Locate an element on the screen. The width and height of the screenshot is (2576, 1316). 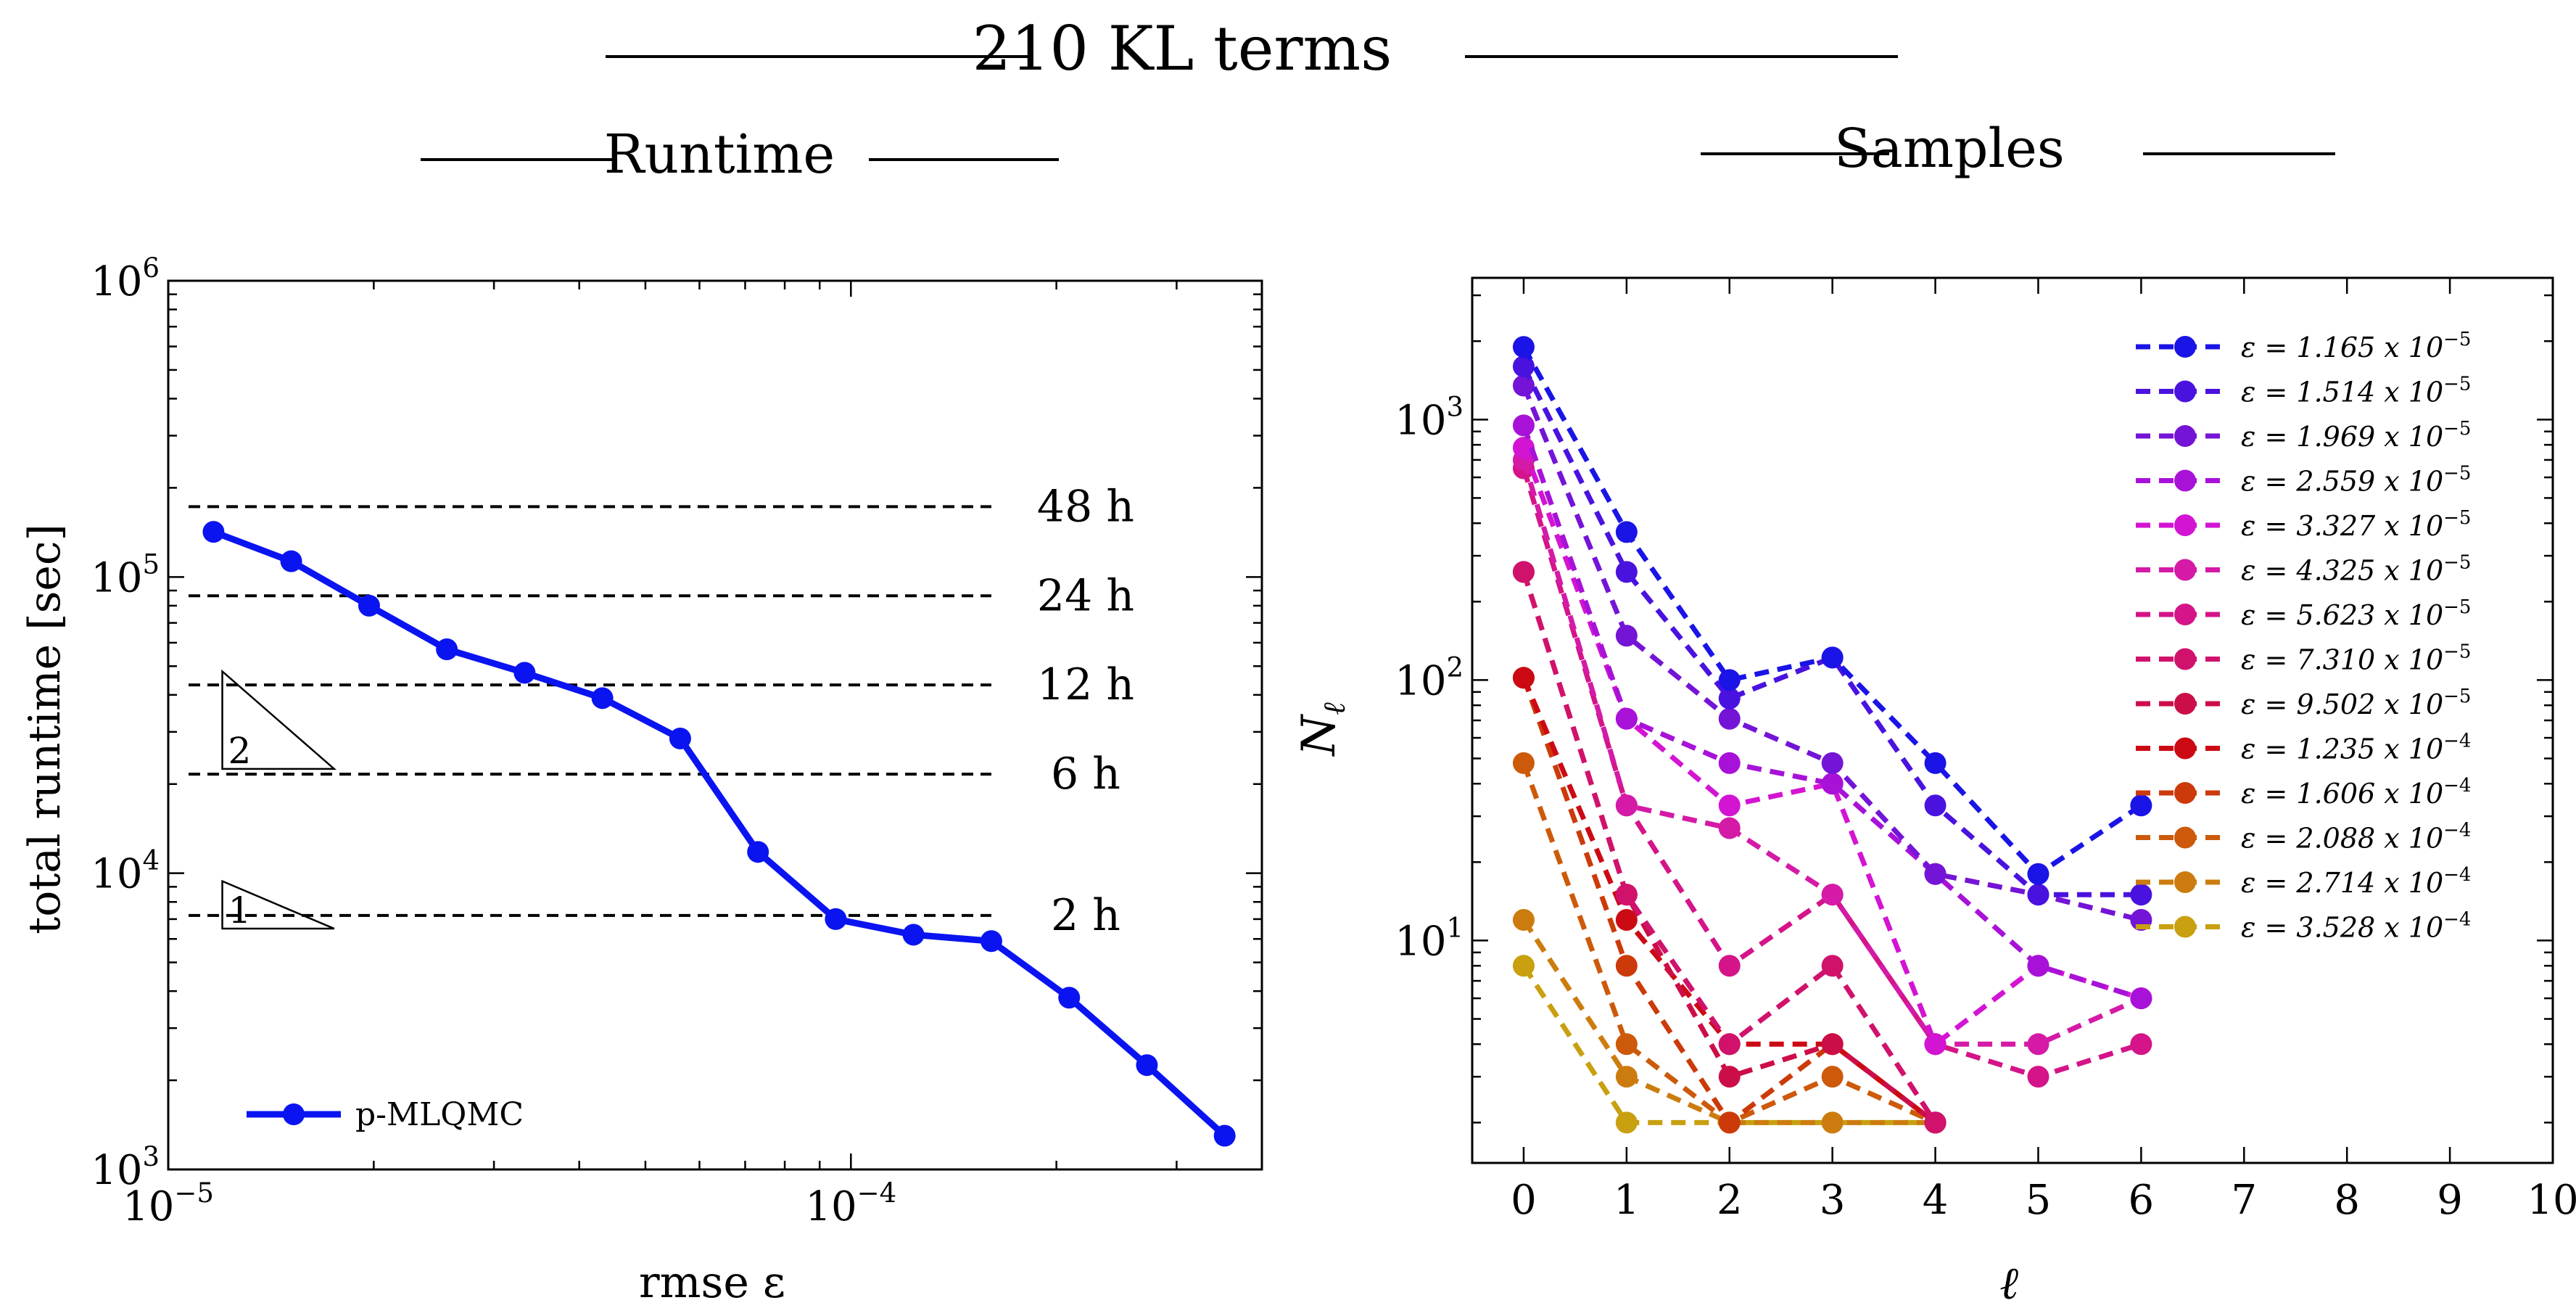
reference-line-label: 48 h is located at coordinates (1085, 506).